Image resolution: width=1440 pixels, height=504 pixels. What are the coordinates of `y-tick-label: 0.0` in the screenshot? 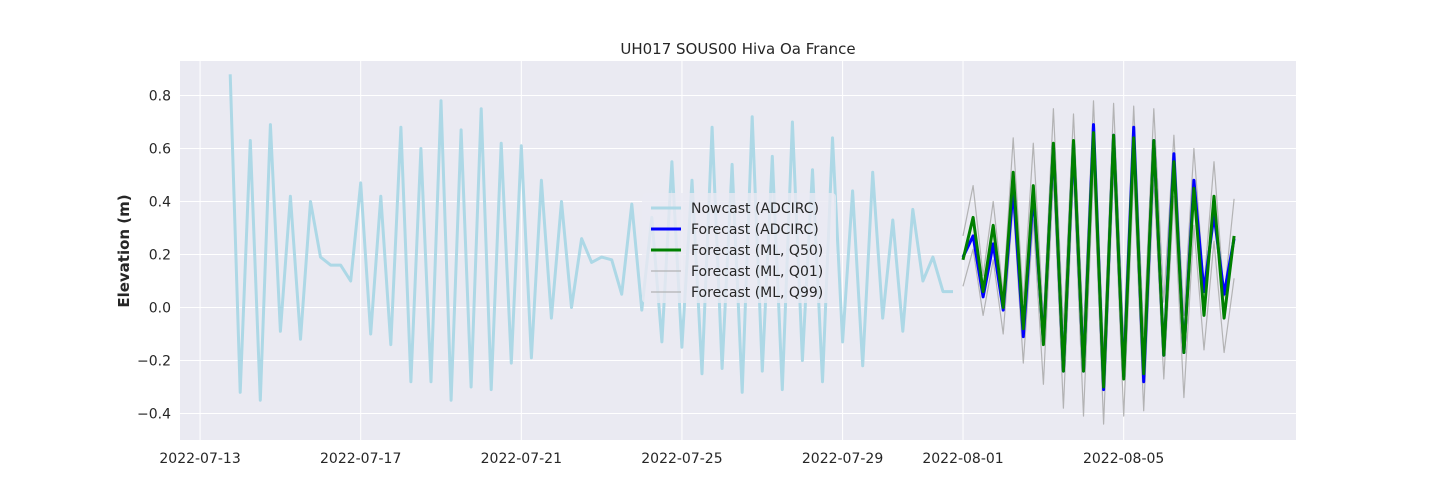 It's located at (160, 308).